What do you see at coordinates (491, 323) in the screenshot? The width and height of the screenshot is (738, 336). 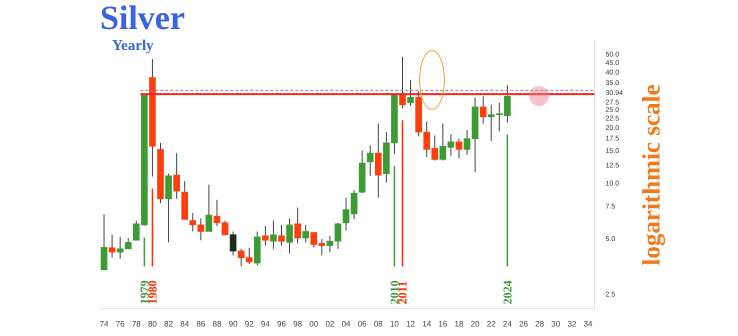 I see `x-tick-label: 22` at bounding box center [491, 323].